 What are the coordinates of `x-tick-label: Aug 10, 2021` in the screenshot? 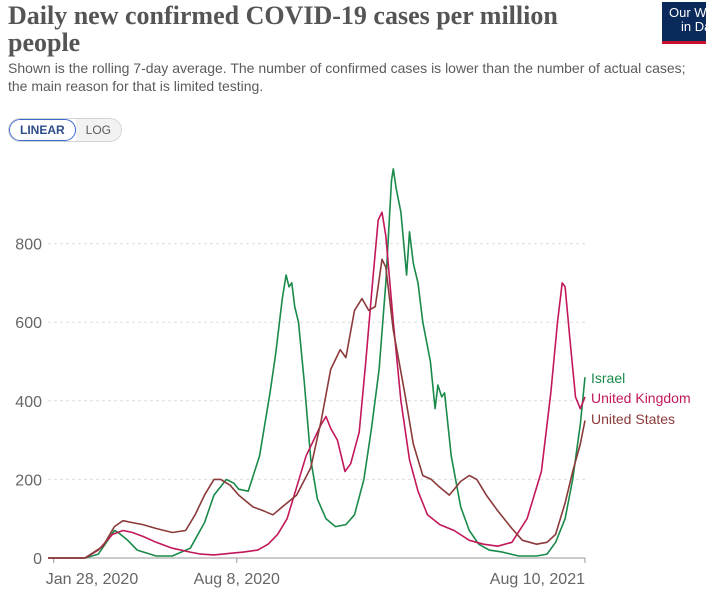 It's located at (537, 579).